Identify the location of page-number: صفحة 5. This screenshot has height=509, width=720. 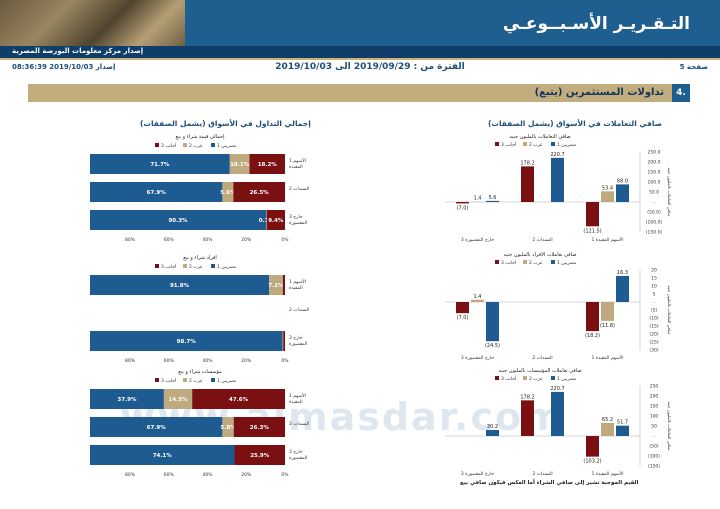
(693, 67).